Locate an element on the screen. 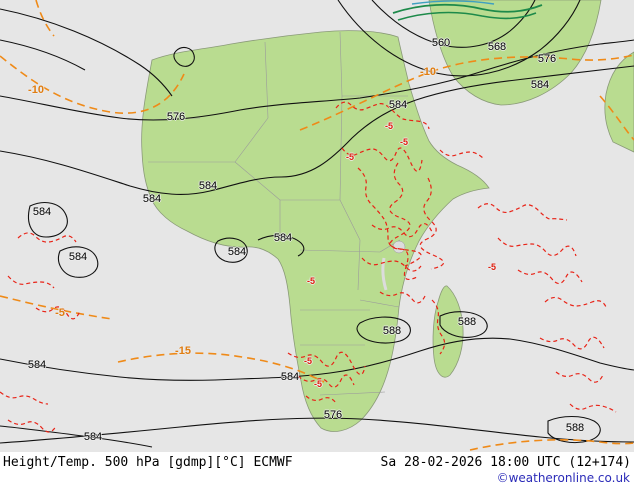  arabia-landmass is located at coordinates (515, 53).